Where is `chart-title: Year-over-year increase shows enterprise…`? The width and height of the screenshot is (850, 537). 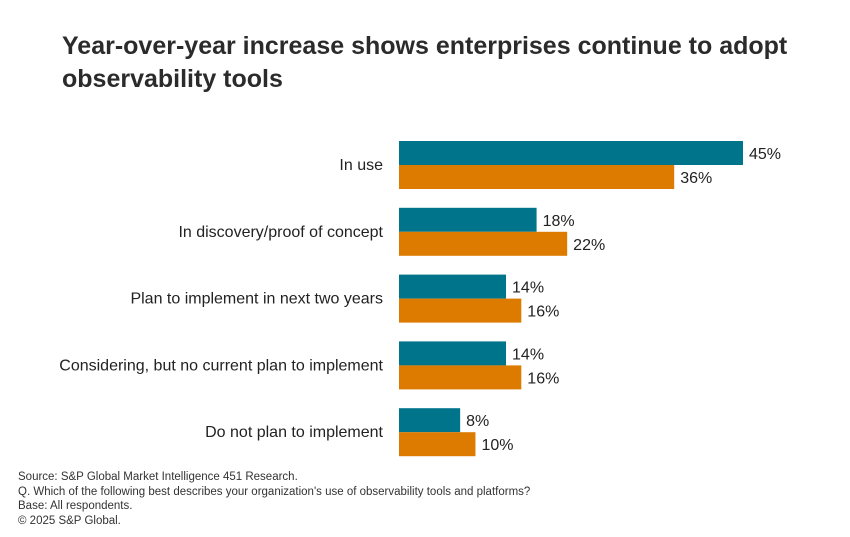 chart-title: Year-over-year increase shows enterprise… is located at coordinates (425, 62).